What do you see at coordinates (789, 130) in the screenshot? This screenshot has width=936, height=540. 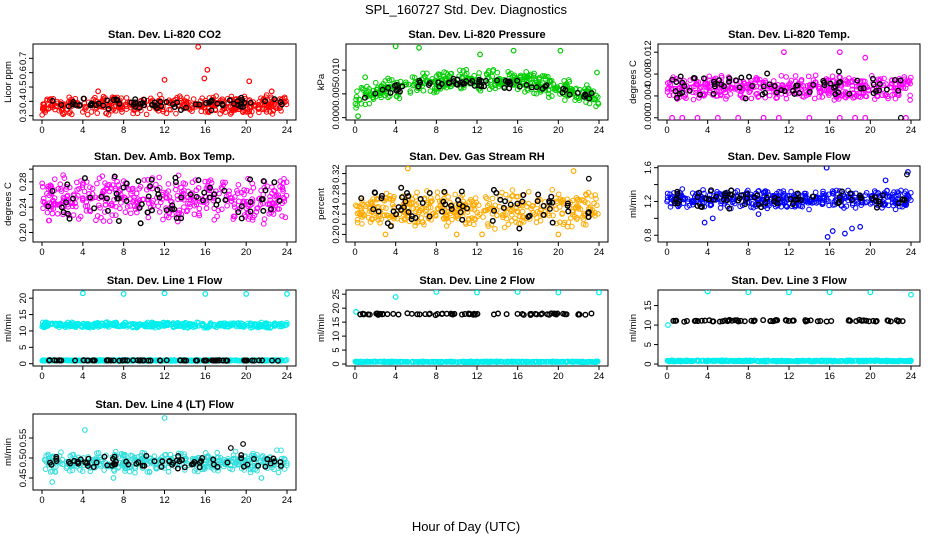 I see `x-tick-label: 12` at bounding box center [789, 130].